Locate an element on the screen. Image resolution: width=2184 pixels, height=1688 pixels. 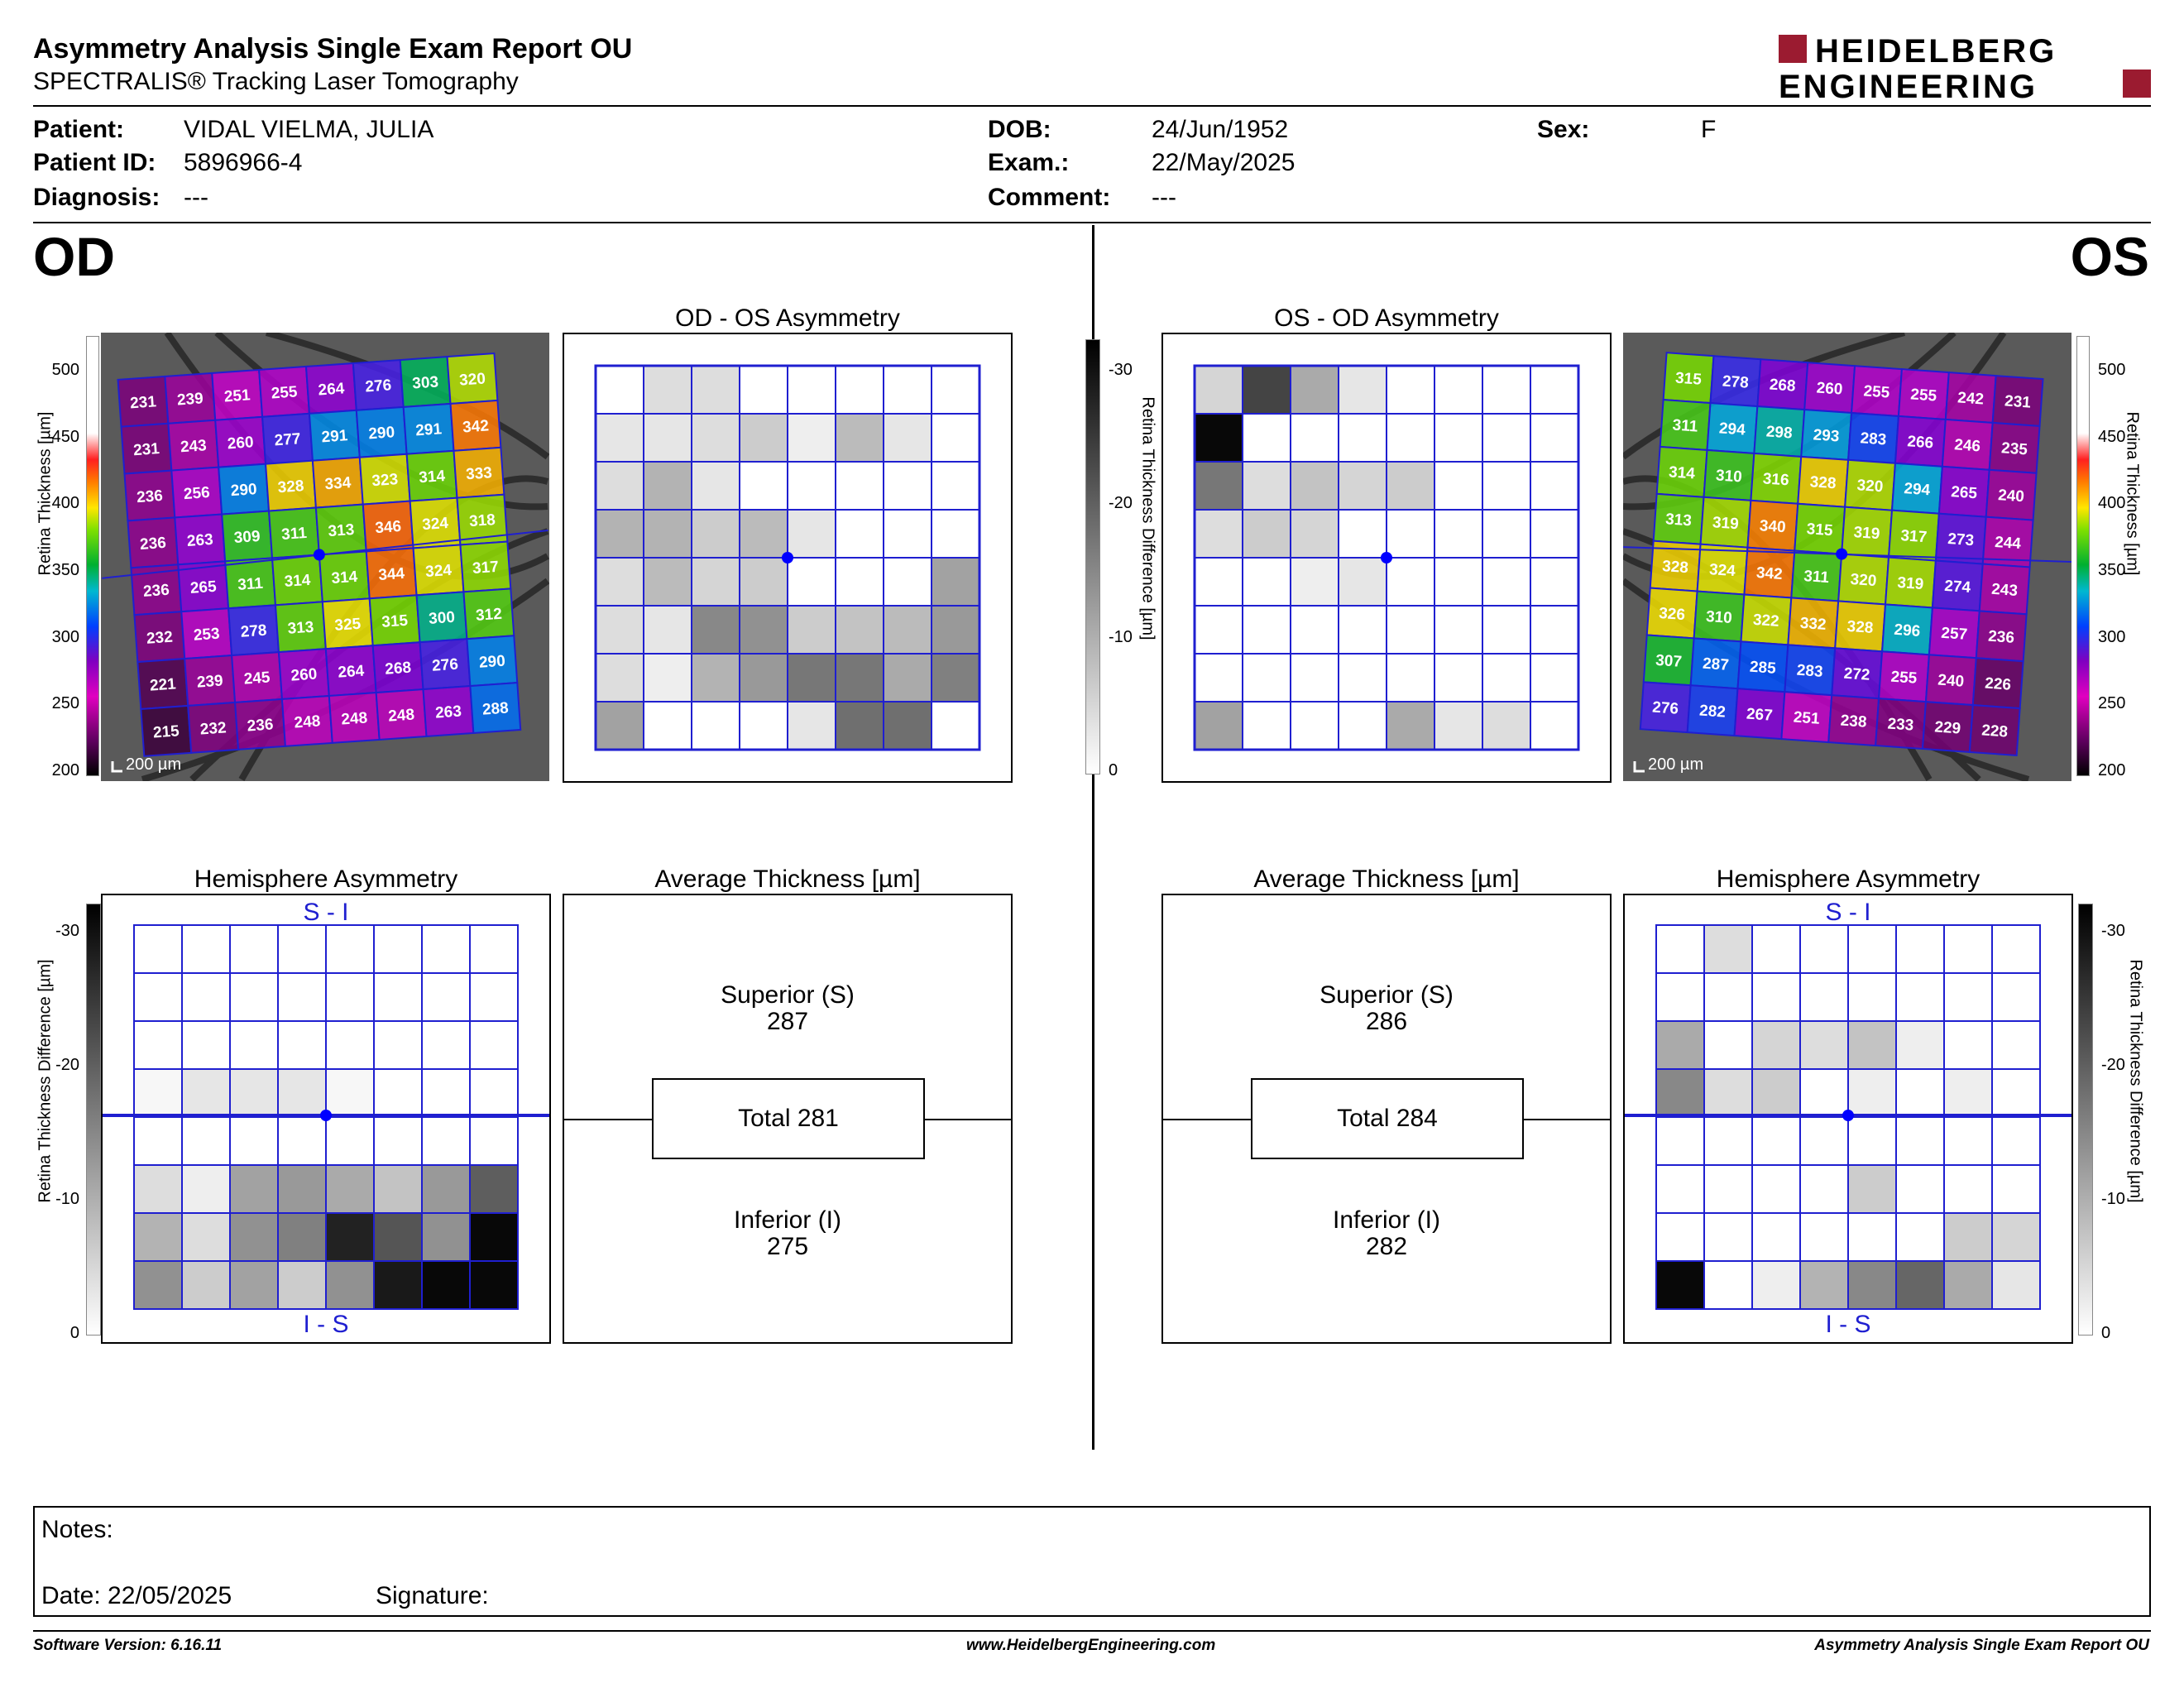
si-label: S - I is located at coordinates (325, 912).